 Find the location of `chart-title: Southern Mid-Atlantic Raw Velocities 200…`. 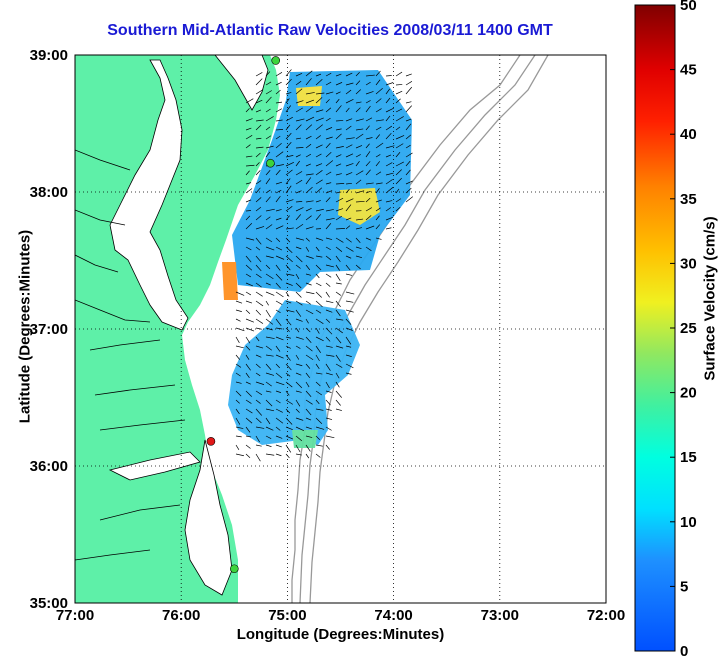

chart-title: Southern Mid-Atlantic Raw Velocities 200… is located at coordinates (330, 30).